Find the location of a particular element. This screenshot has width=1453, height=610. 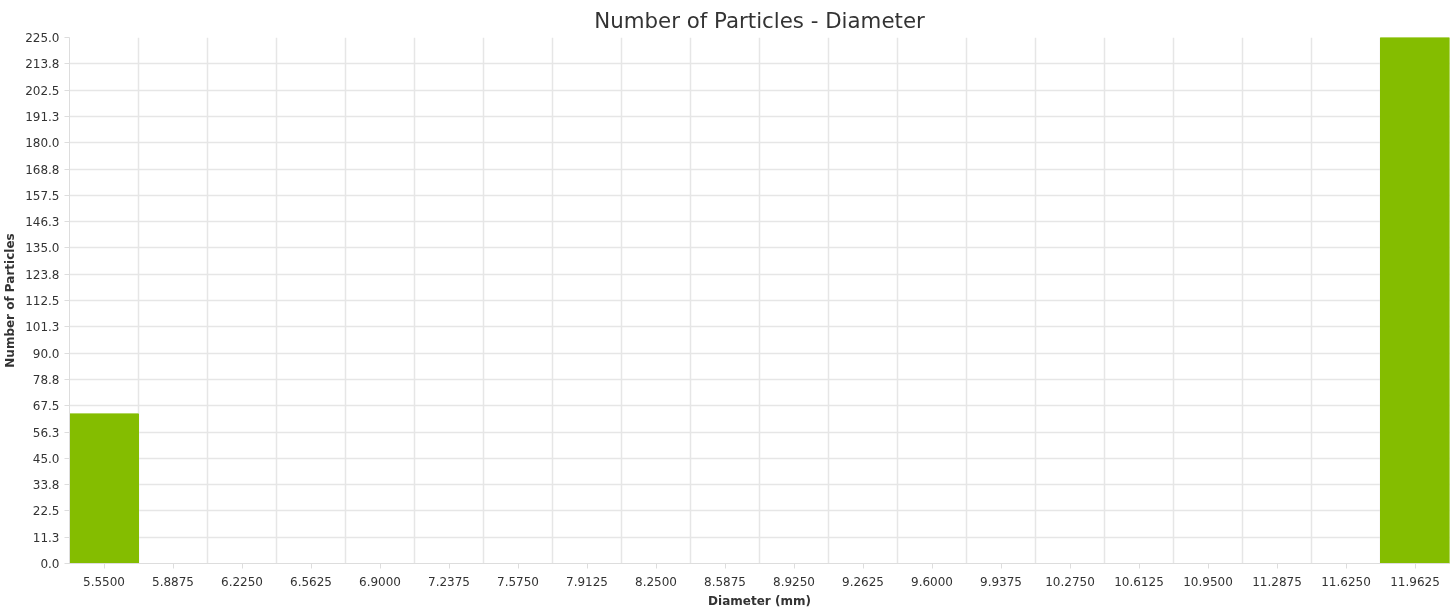

x-tick-label: 11.9625 is located at coordinates (1415, 581).